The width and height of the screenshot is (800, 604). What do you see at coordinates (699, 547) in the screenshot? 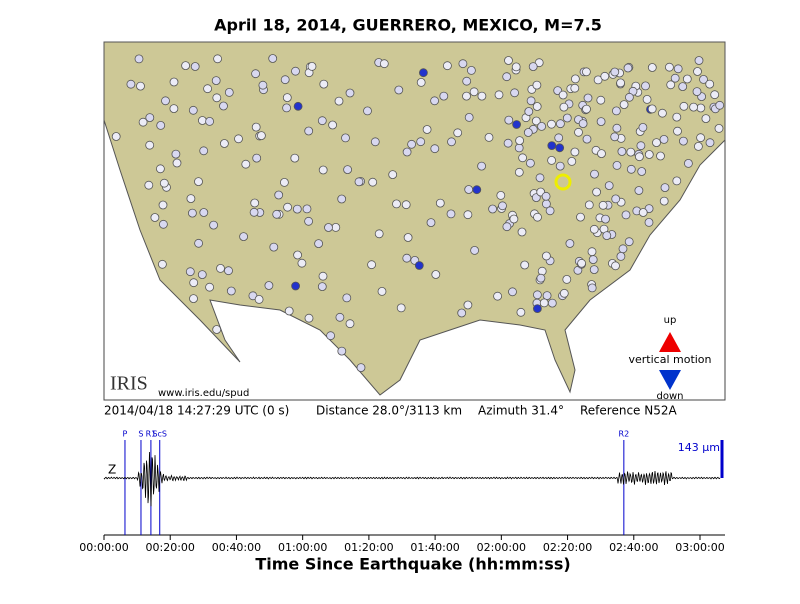
I see `x-tick-label: 03:00:00` at bounding box center [699, 547].